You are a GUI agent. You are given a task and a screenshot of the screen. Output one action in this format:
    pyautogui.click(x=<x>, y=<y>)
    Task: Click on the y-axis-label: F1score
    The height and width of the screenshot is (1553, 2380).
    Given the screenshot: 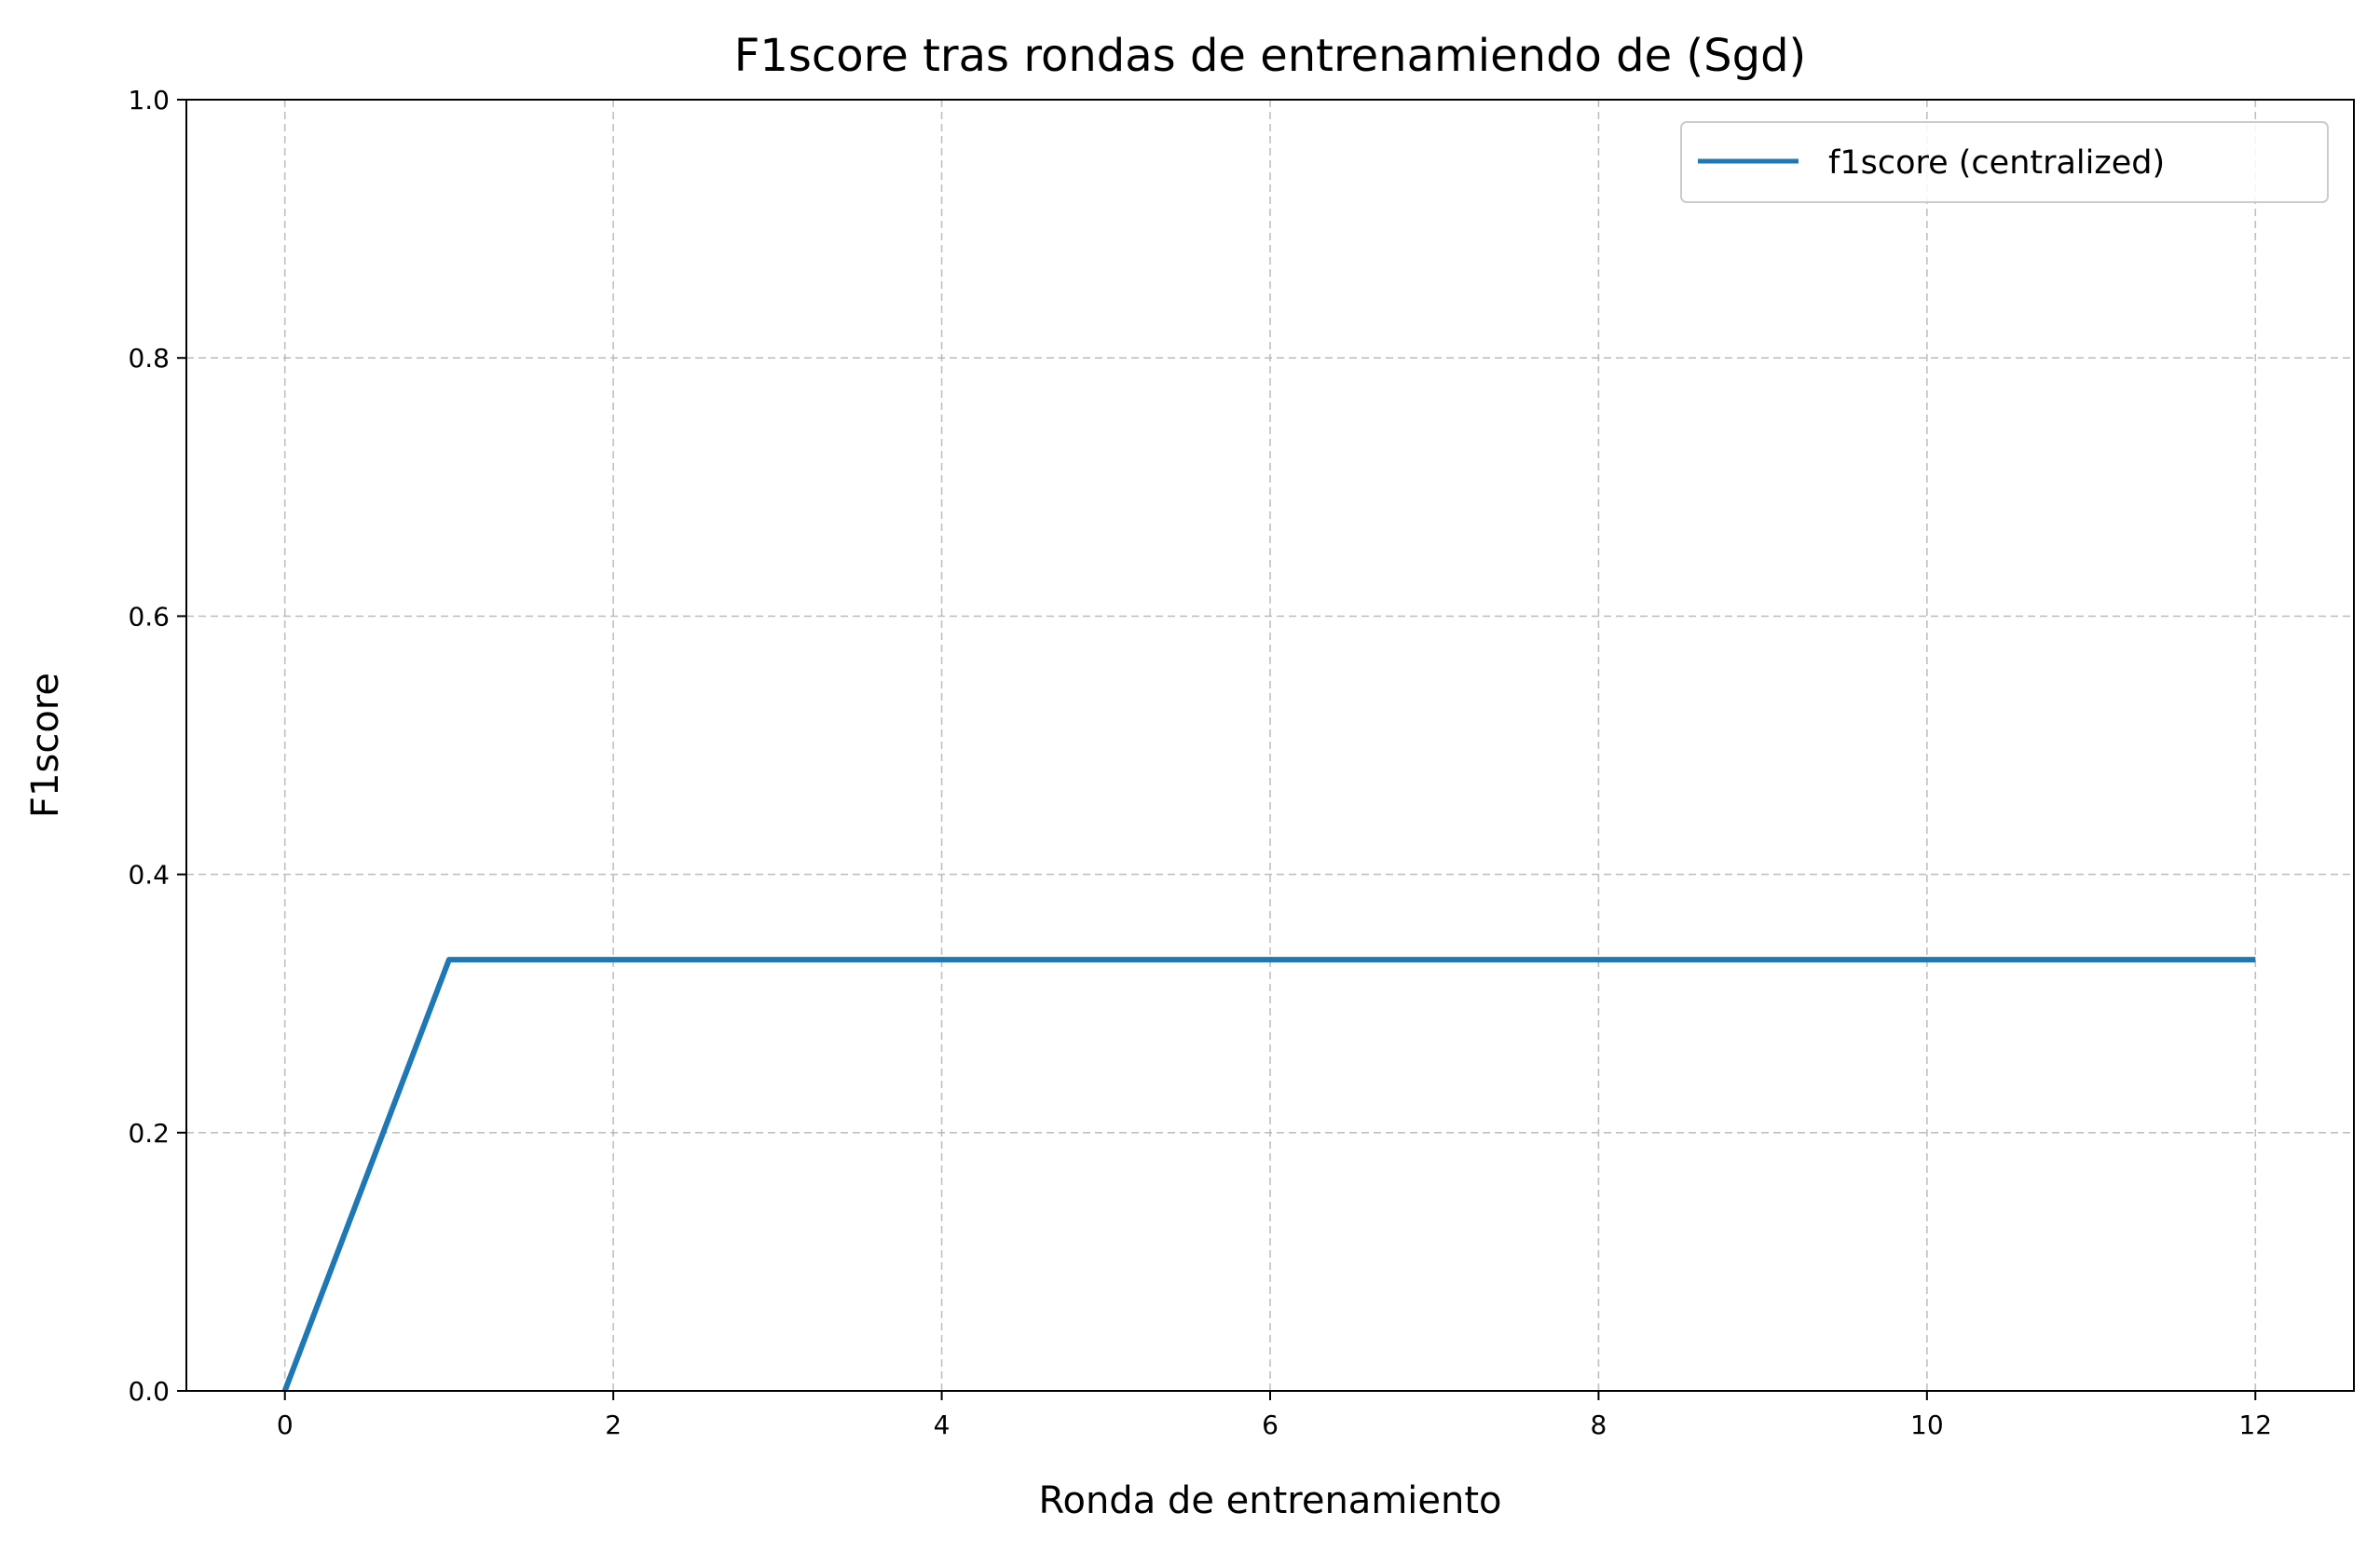 What is the action you would take?
    pyautogui.click(x=45, y=745)
    